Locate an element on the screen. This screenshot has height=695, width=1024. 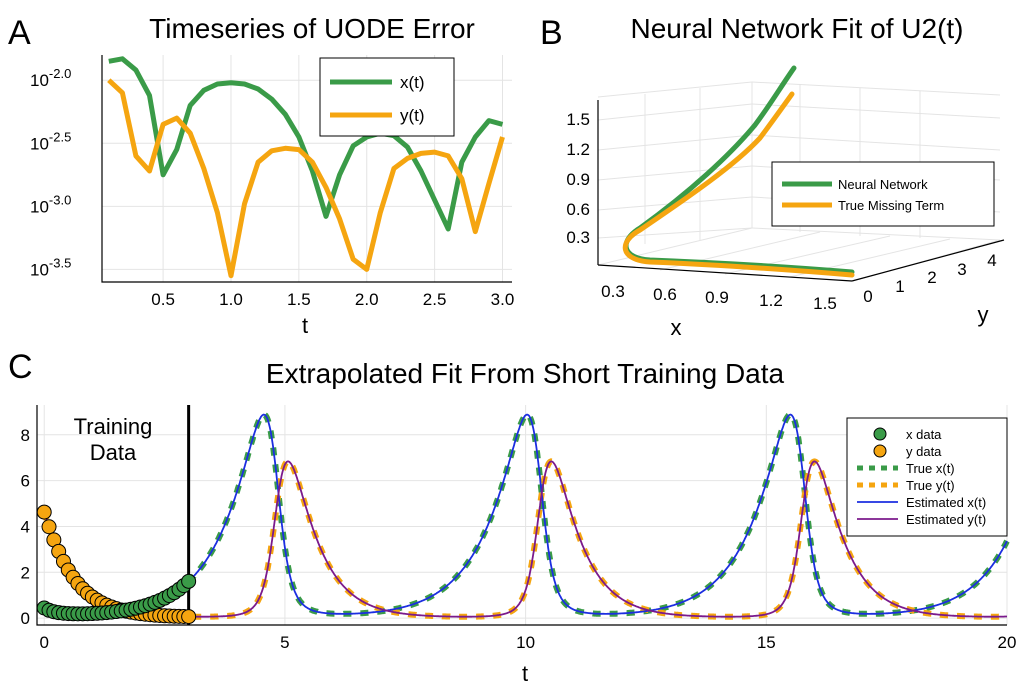
panel-b-title: Neural Network Fit of U2(t) is located at coordinates (797, 28).